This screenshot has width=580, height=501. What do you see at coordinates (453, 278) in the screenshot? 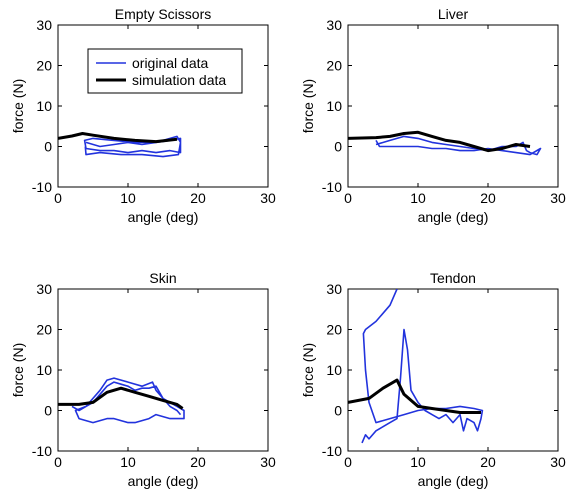
I see `chart-title: Tendon` at bounding box center [453, 278].